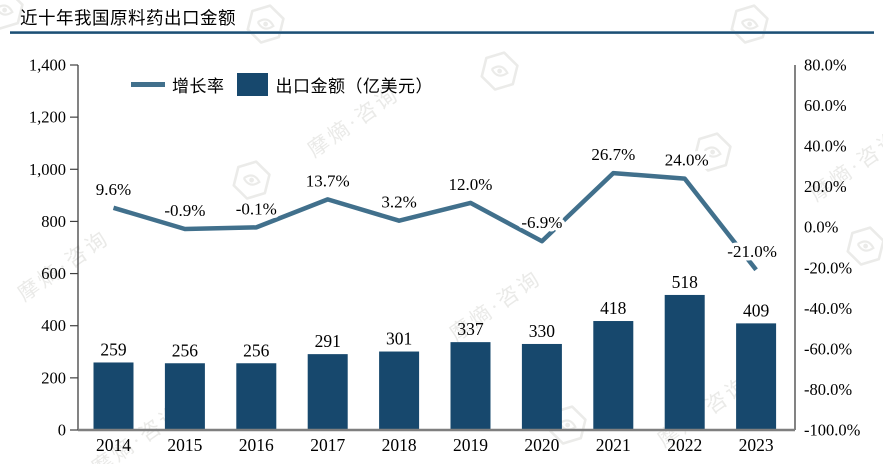 The height and width of the screenshot is (464, 883). Describe the element at coordinates (684, 362) in the screenshot. I see `bar-2022` at that location.